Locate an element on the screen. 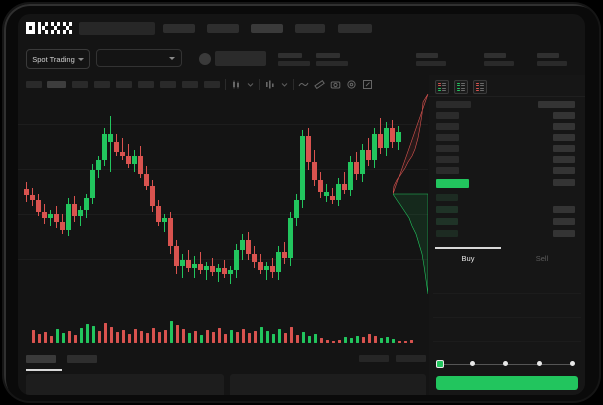 The width and height of the screenshot is (603, 405). orderbook-mode-asks-icon is located at coordinates (480, 87).